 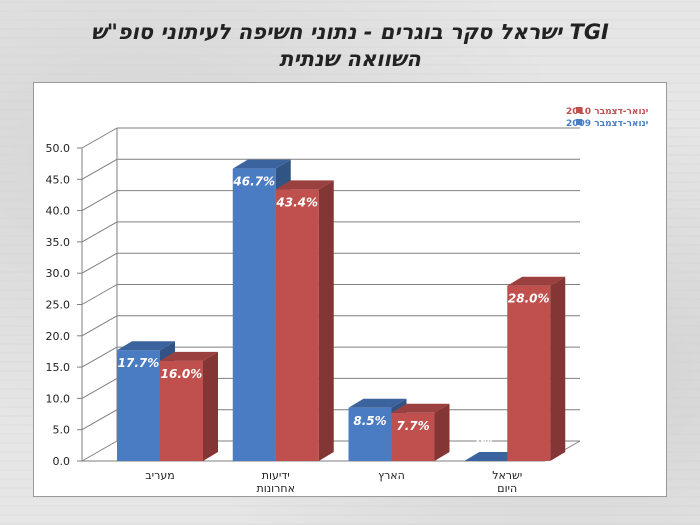 What do you see at coordinates (276, 475) in the screenshot?
I see `x-tick-label: ידיעות` at bounding box center [276, 475].